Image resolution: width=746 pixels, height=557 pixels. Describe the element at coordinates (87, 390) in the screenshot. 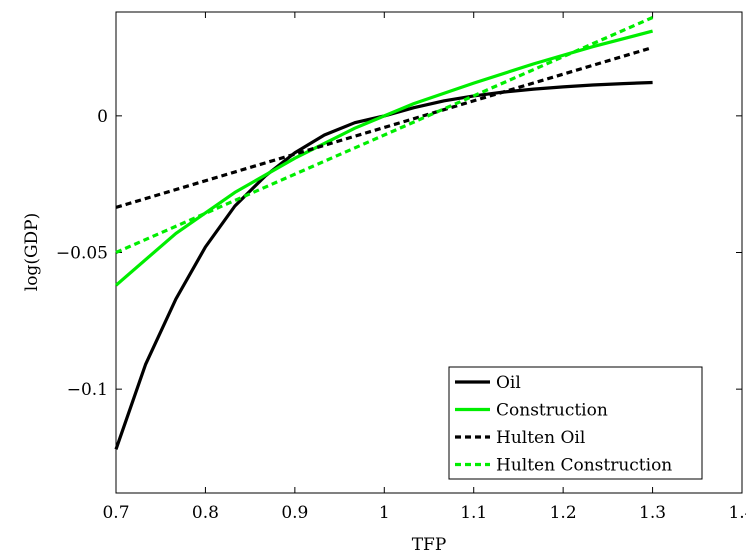

I see `y-tick-label: −0.1` at that location.